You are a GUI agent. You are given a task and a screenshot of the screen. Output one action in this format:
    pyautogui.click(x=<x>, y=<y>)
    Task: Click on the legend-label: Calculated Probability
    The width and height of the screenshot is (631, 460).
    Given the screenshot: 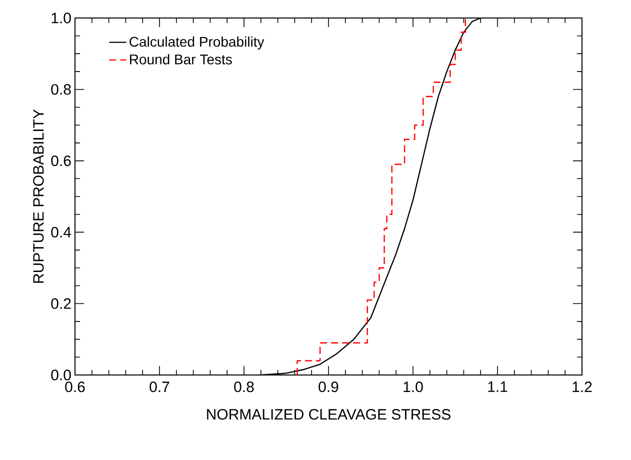 What is the action you would take?
    pyautogui.click(x=197, y=43)
    